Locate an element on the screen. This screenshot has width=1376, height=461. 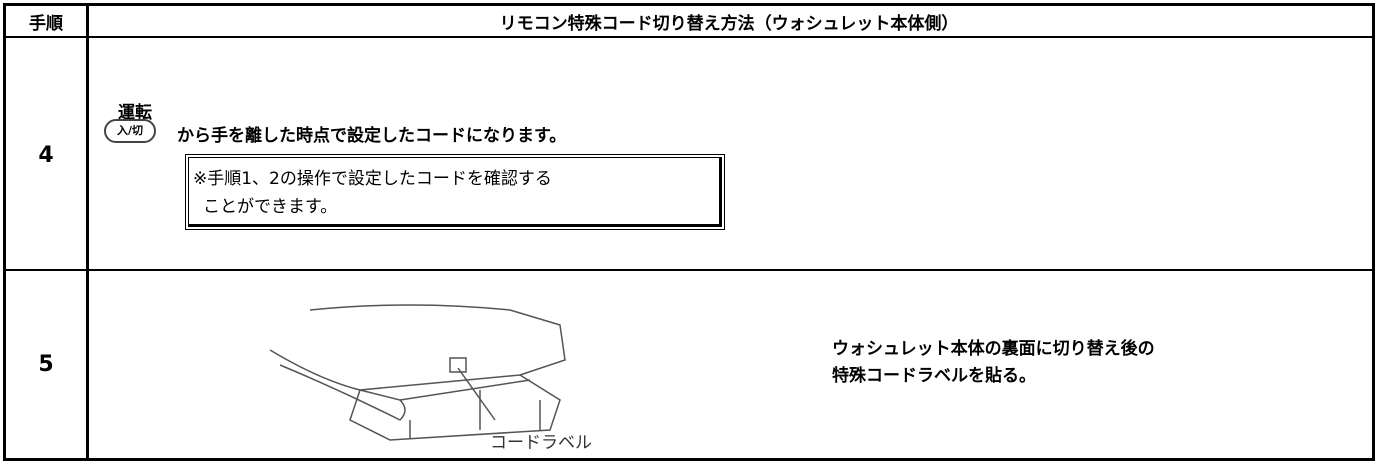
step-text: から手を離した時点で設定したコードになります。 is located at coordinates (372, 136).